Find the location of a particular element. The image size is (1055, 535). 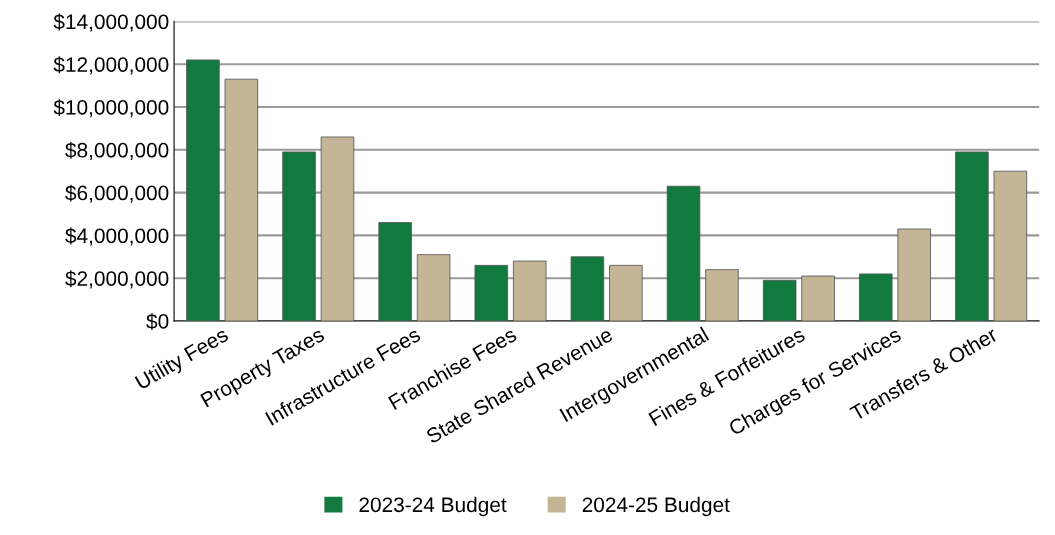

legend-label: 2023-24 Budget is located at coordinates (433, 506).